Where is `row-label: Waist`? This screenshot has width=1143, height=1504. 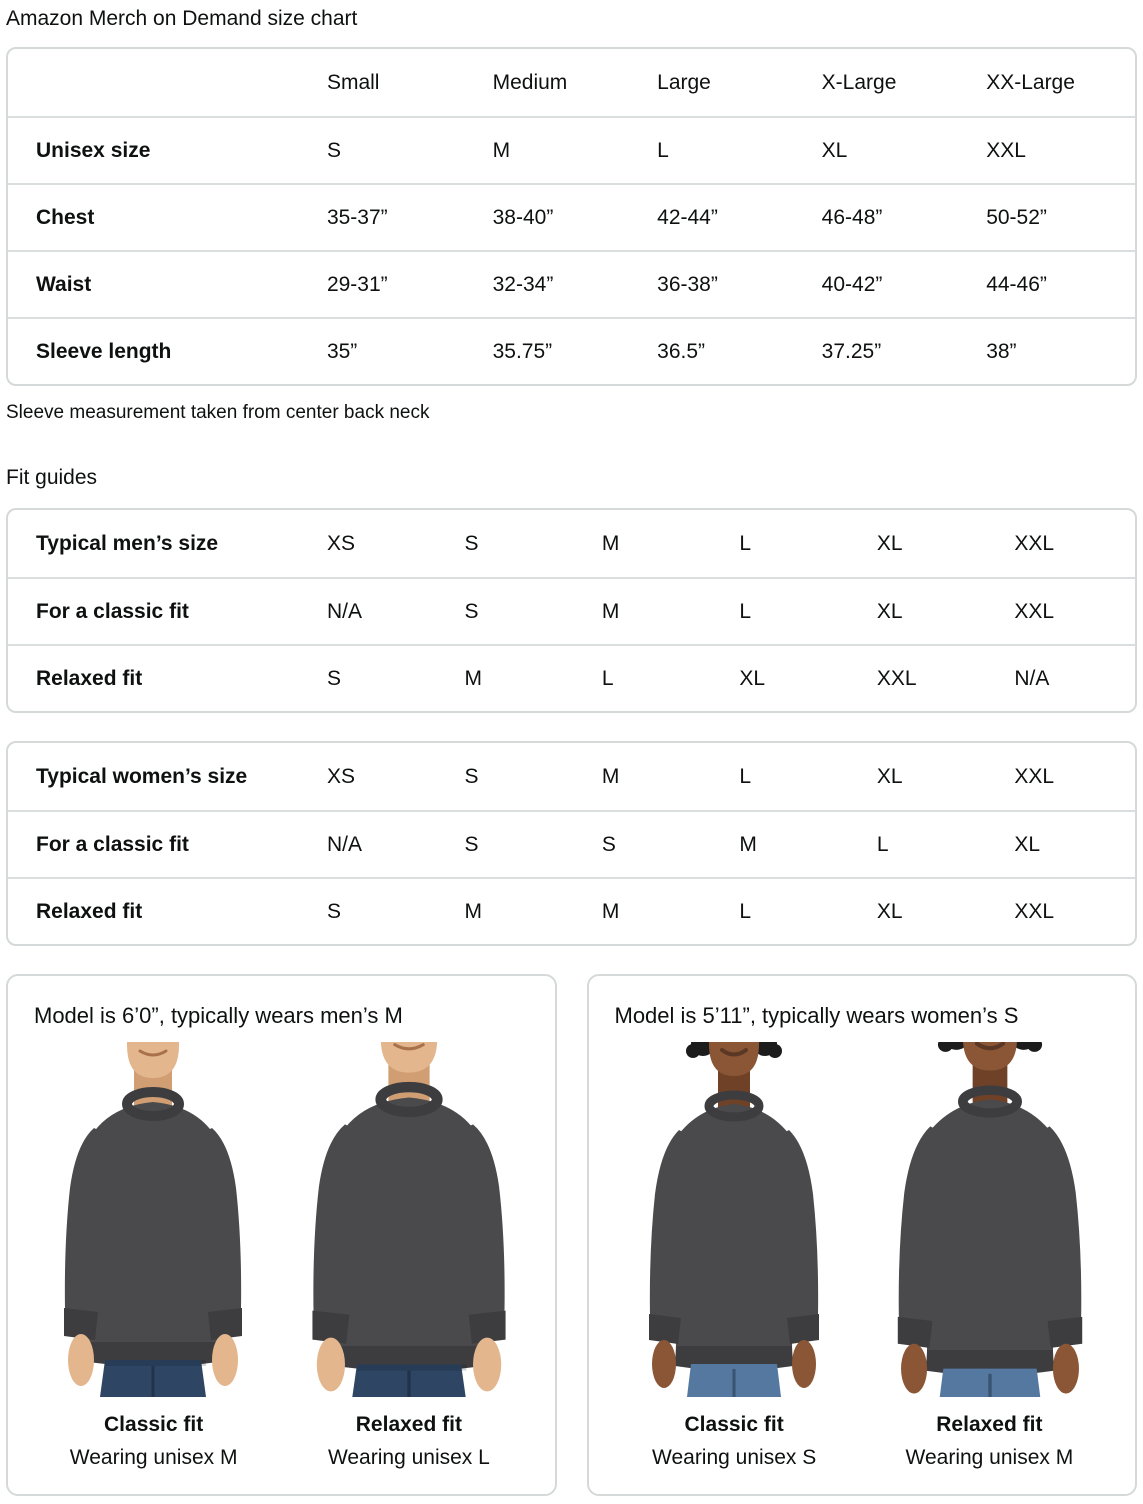 row-label: Waist is located at coordinates (167, 283).